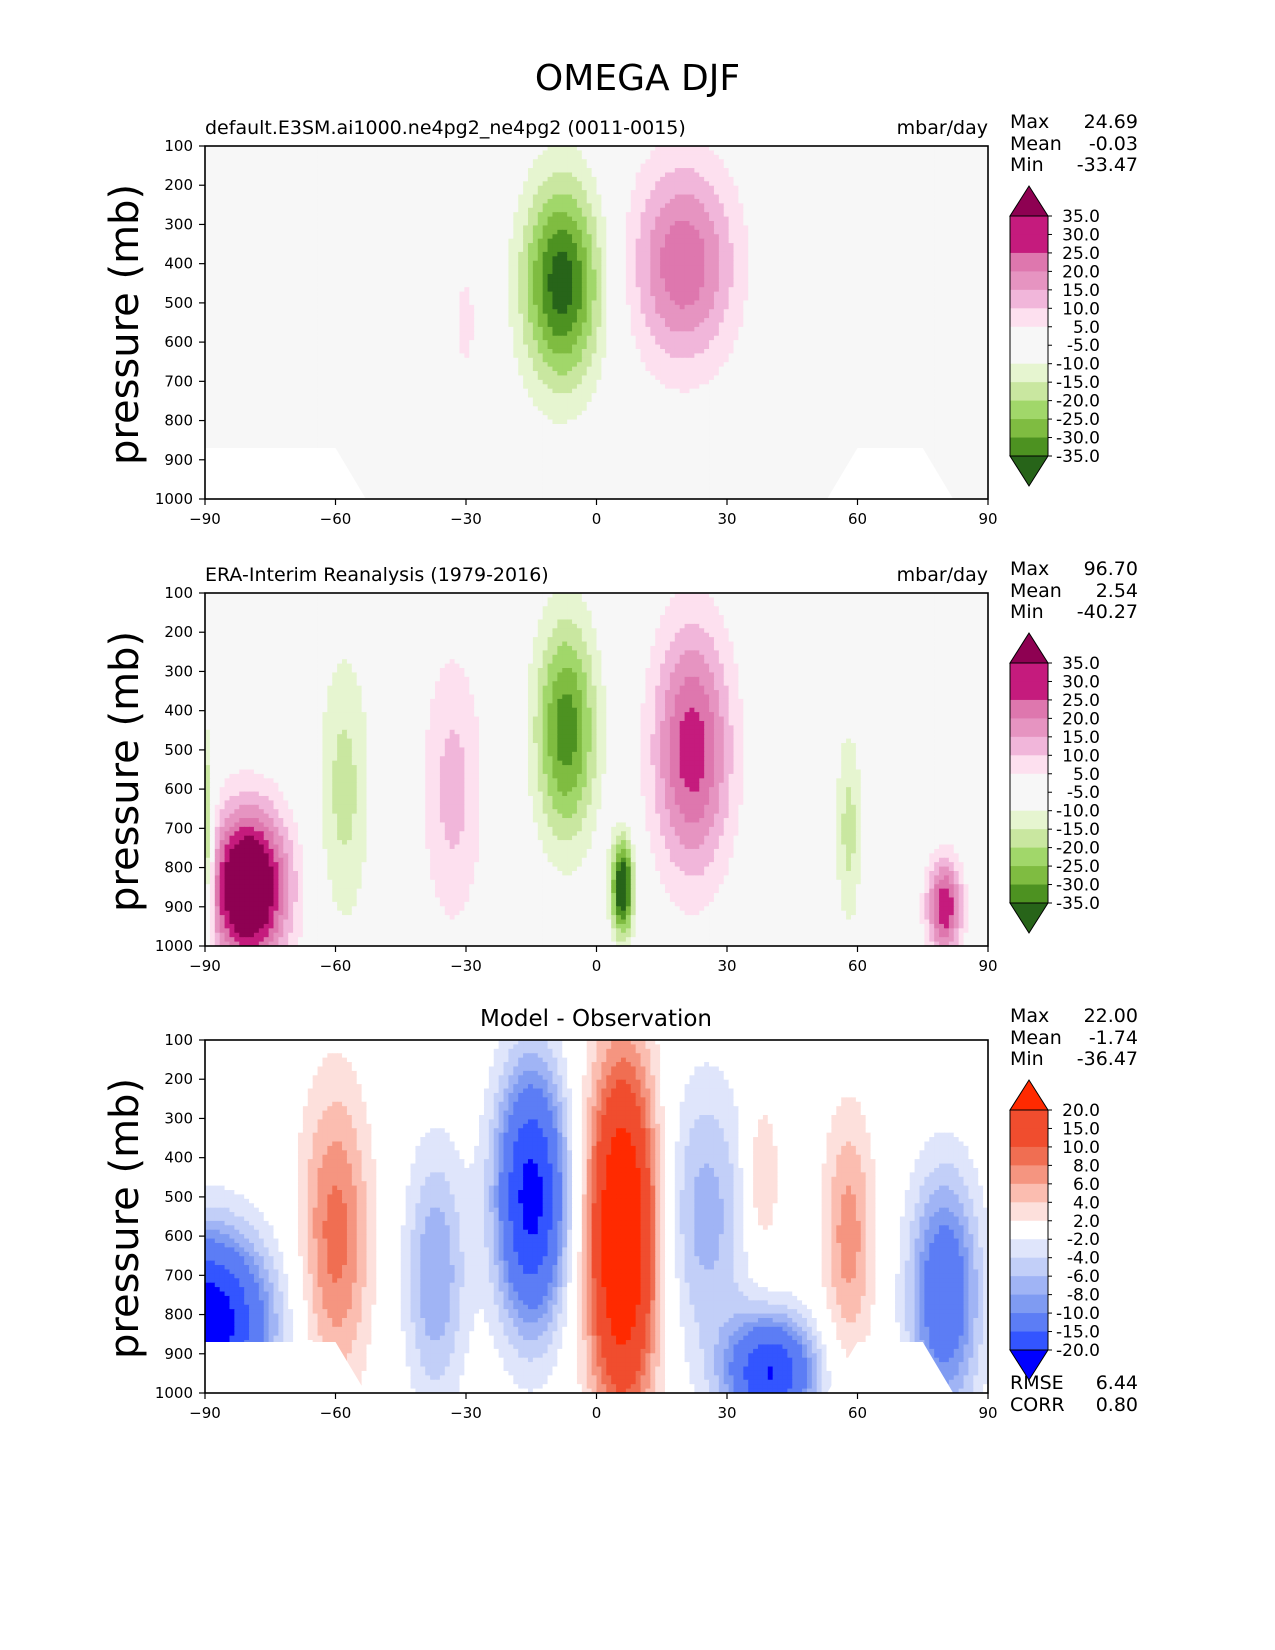  I want to click on x-tick-label: 0, so click(597, 519).